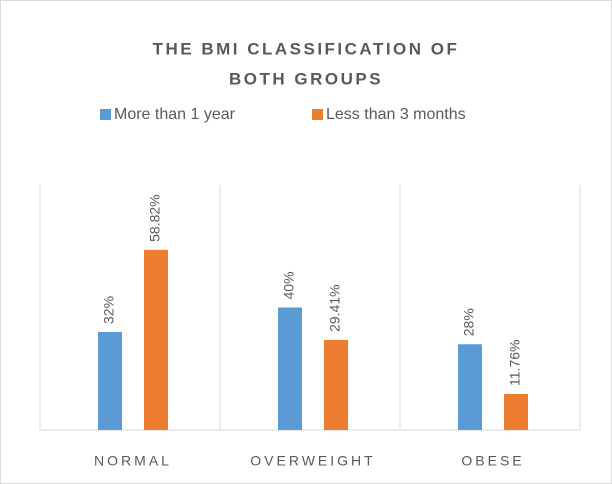  I want to click on data-label: 29.41%, so click(335, 307).